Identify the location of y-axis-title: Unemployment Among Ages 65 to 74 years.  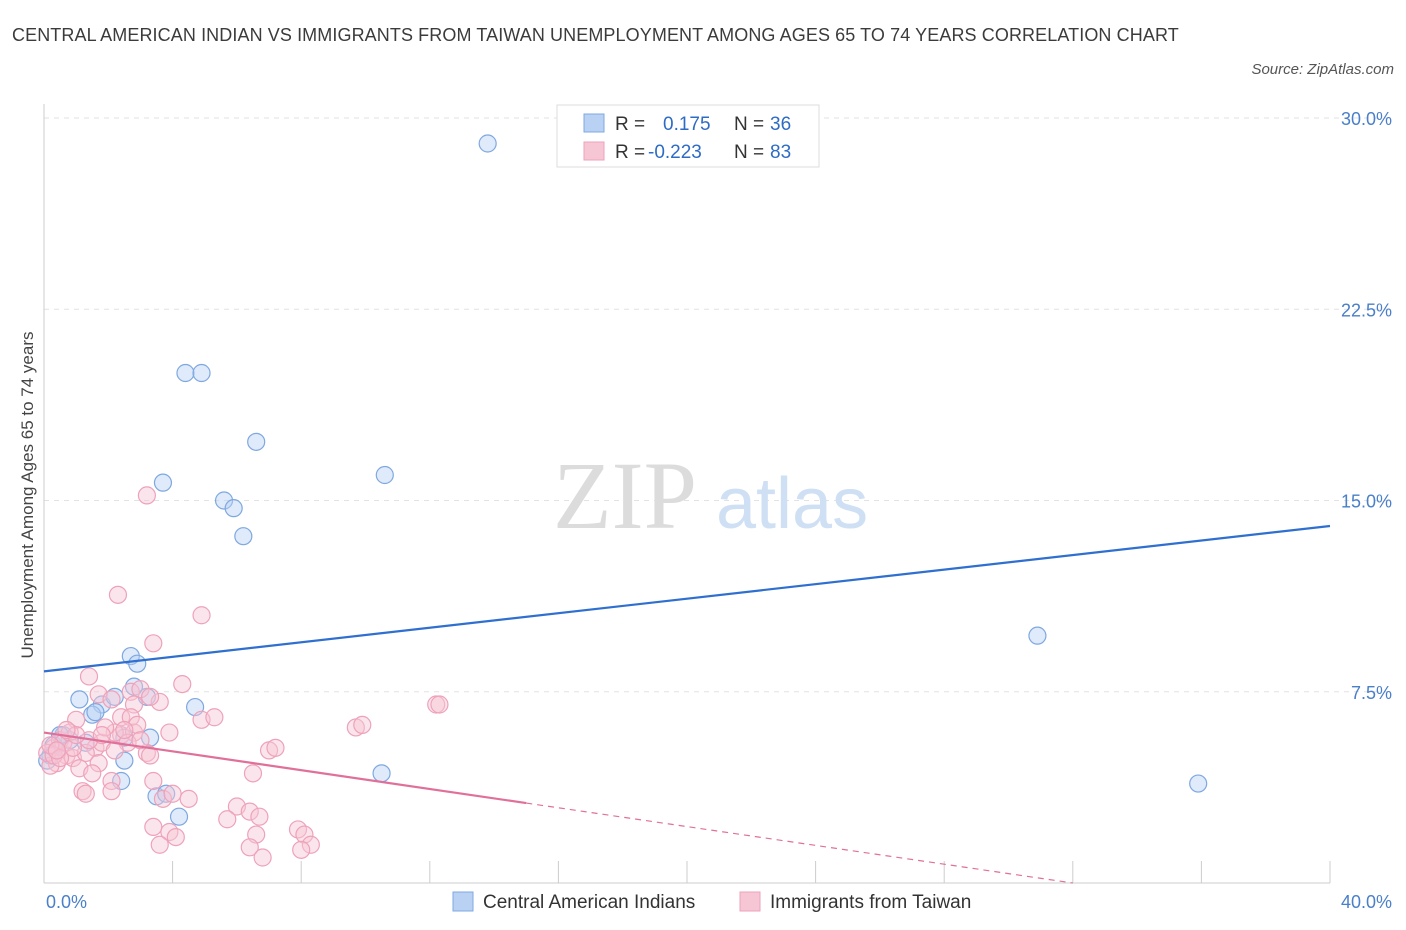
(27, 495).